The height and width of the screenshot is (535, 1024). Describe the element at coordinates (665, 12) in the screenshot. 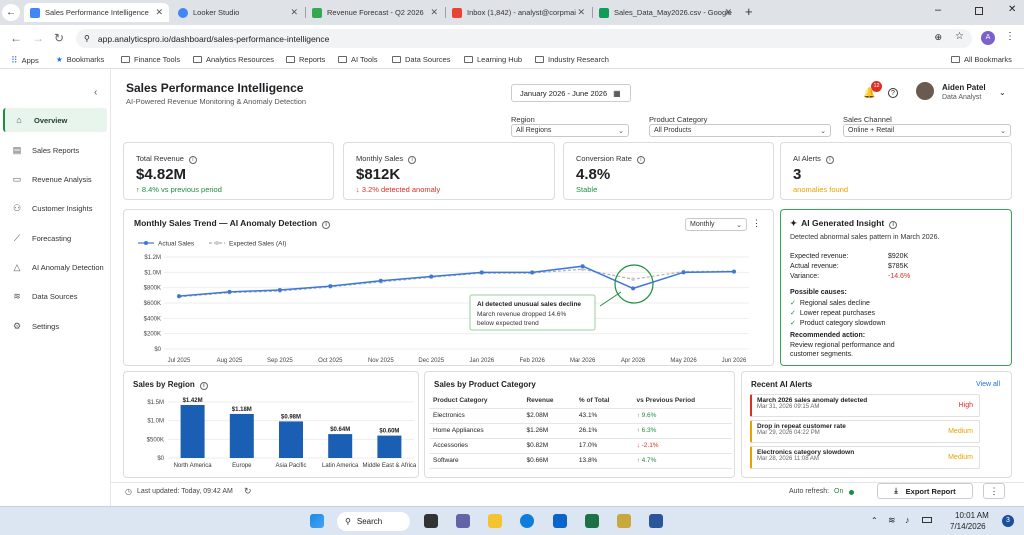

I see `browser-tab-4: Sales_Data_May2026.csv - Google ✕` at that location.